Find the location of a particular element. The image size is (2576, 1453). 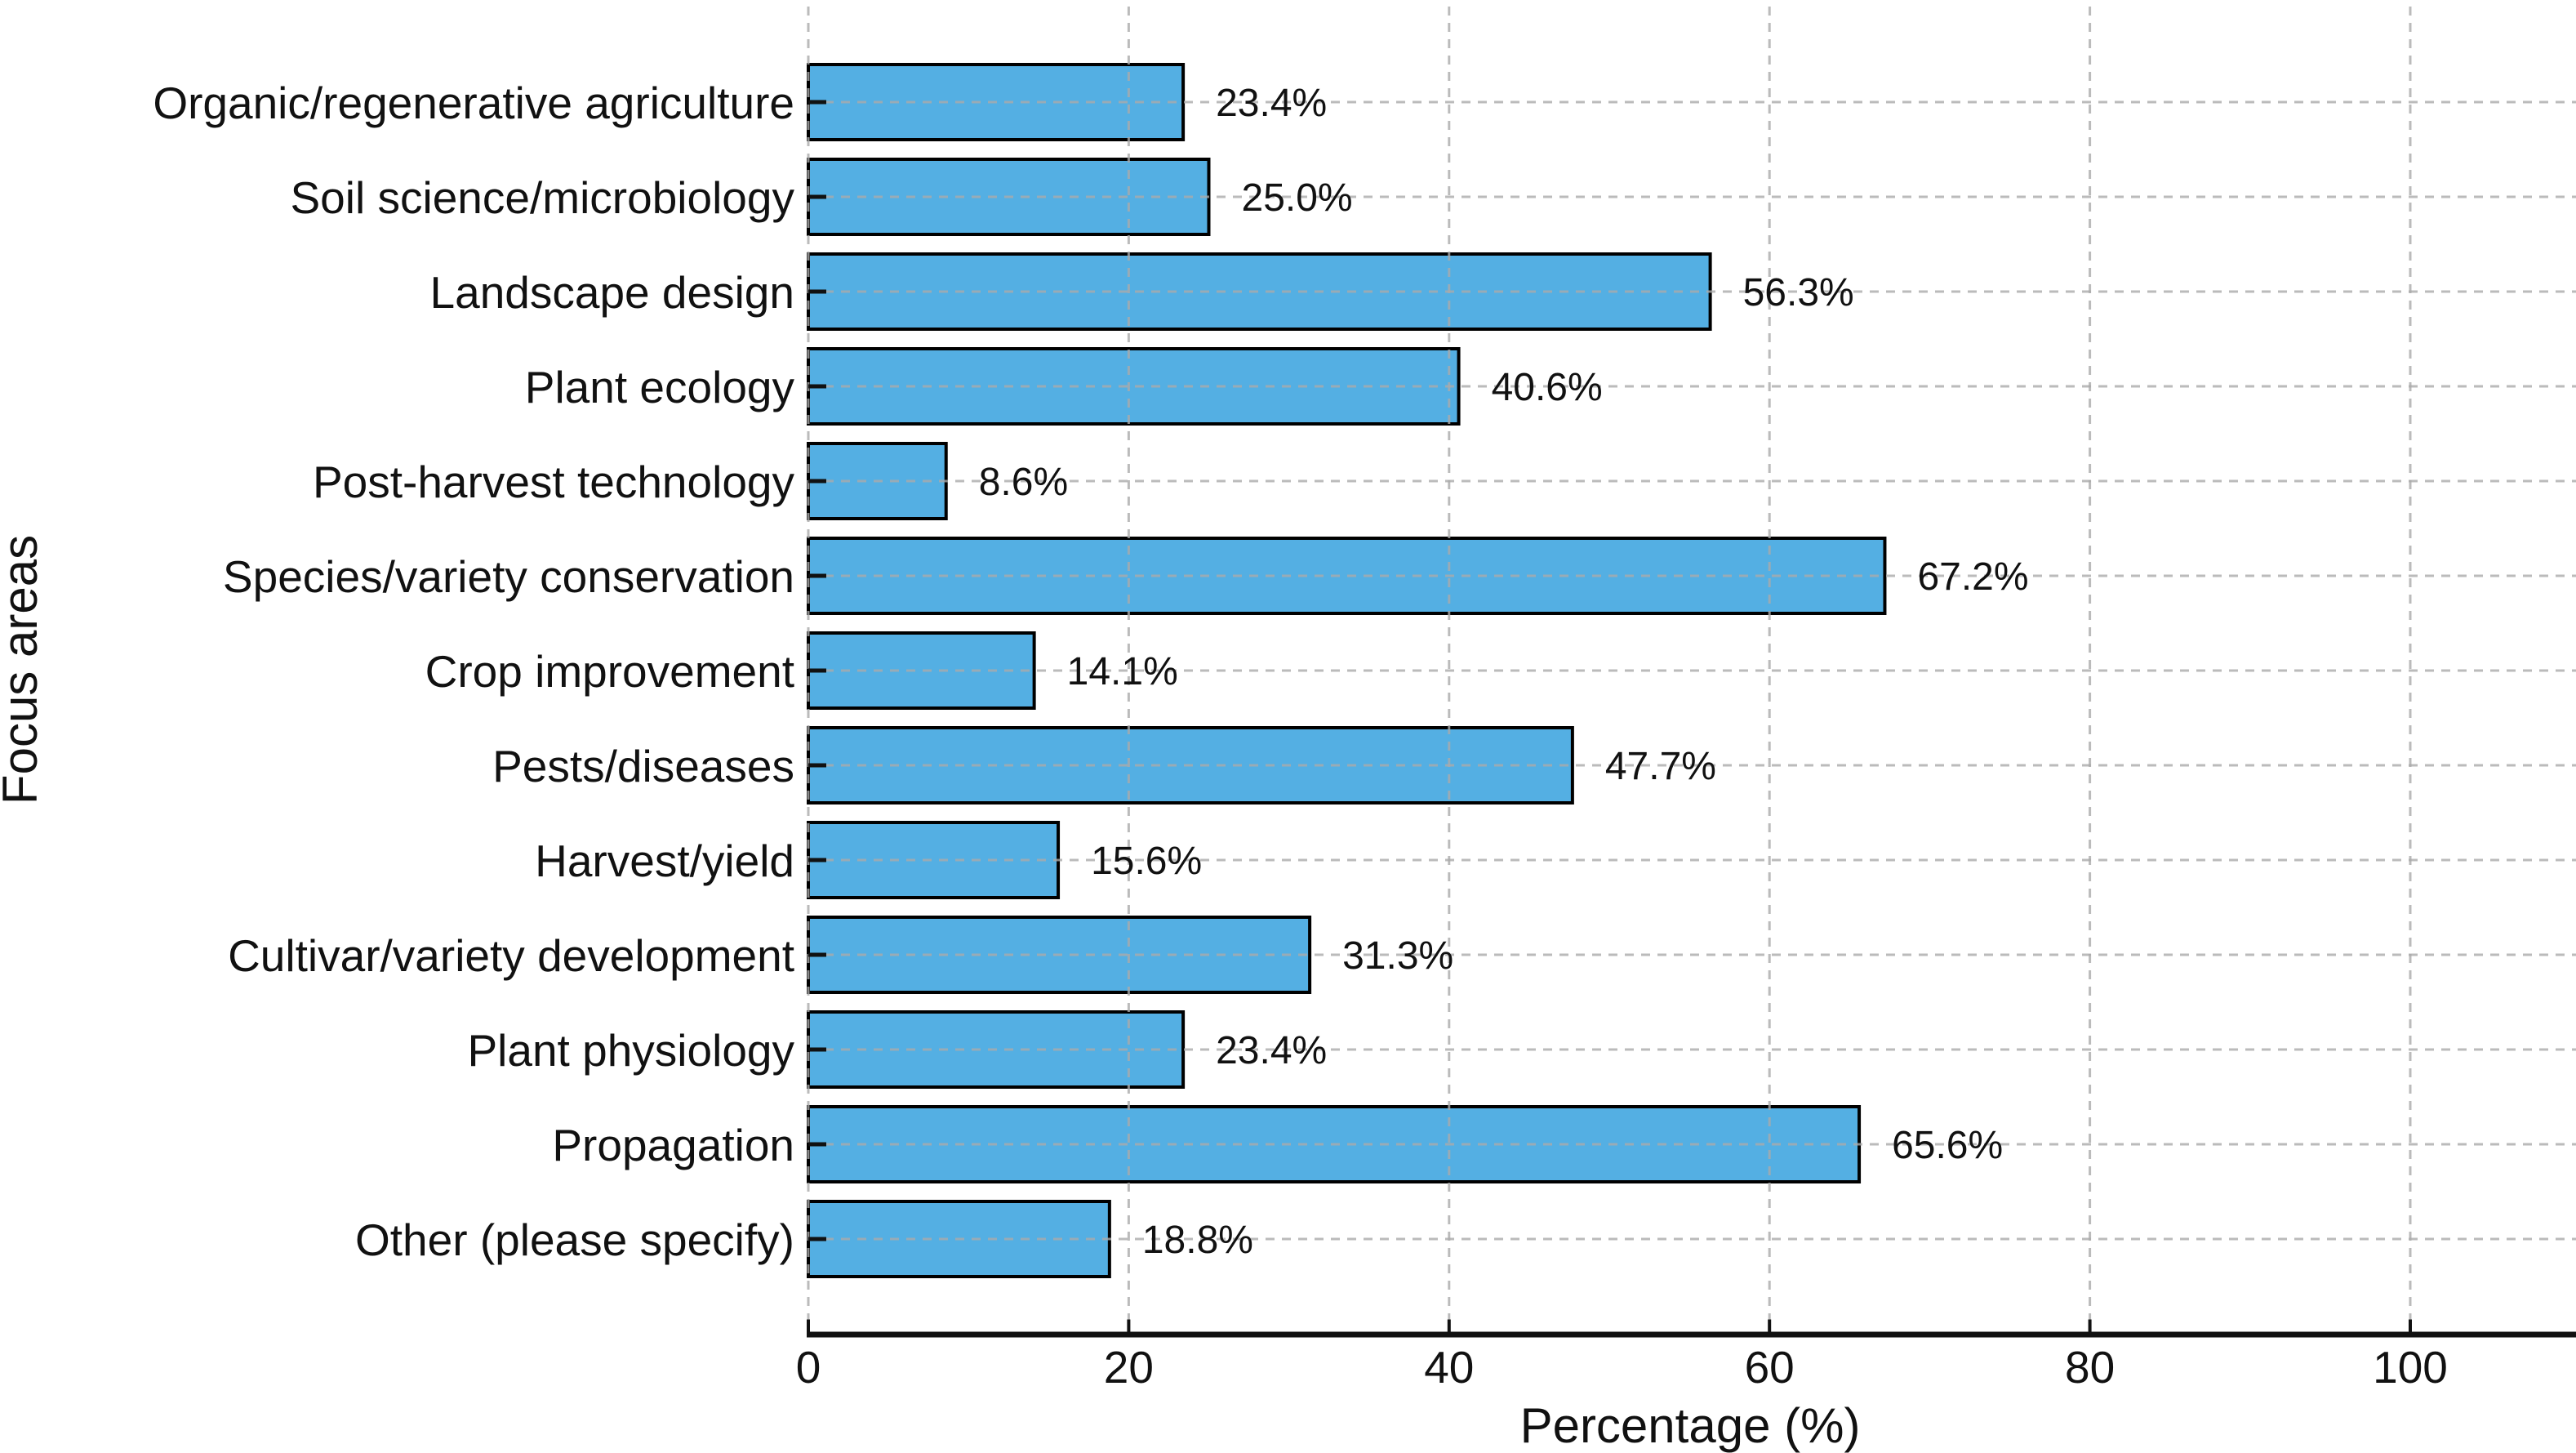

bar-value-label: 8.6% is located at coordinates (1023, 482).